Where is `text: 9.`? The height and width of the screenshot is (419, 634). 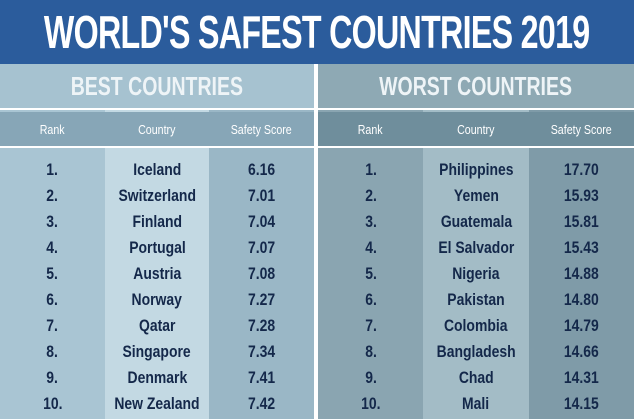 text: 9. is located at coordinates (370, 377).